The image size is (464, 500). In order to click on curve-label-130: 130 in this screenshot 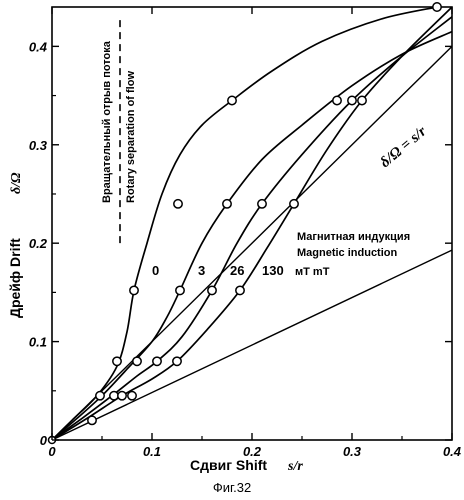, I will do `click(273, 270)`.